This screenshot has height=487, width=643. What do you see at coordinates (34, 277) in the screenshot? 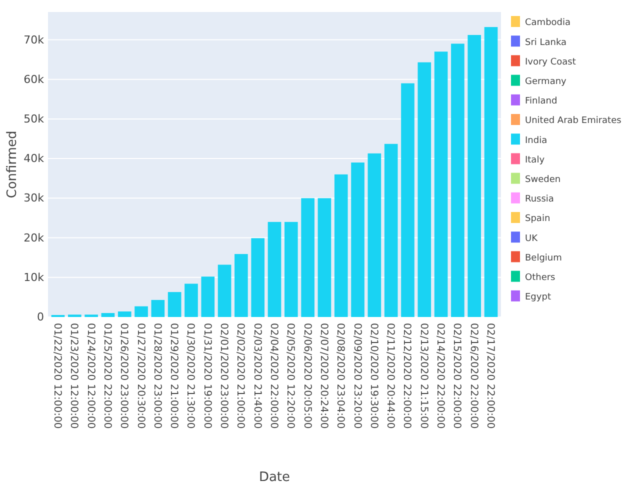
I see `y-tick-label: 10k` at bounding box center [34, 277].